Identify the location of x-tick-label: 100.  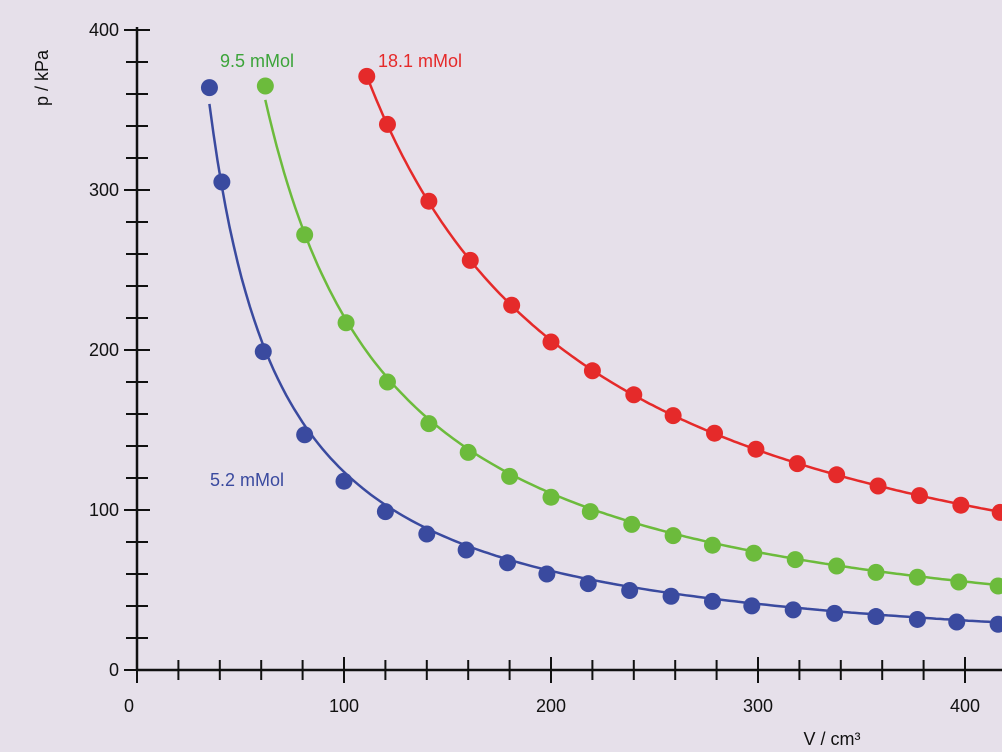
(344, 706).